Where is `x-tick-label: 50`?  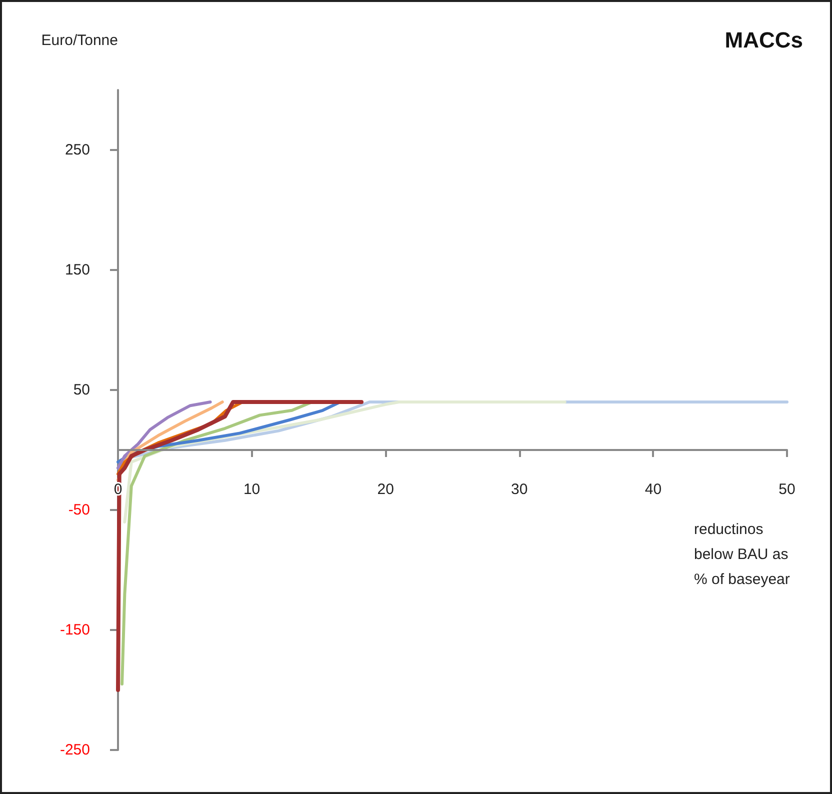
x-tick-label: 50 is located at coordinates (787, 489).